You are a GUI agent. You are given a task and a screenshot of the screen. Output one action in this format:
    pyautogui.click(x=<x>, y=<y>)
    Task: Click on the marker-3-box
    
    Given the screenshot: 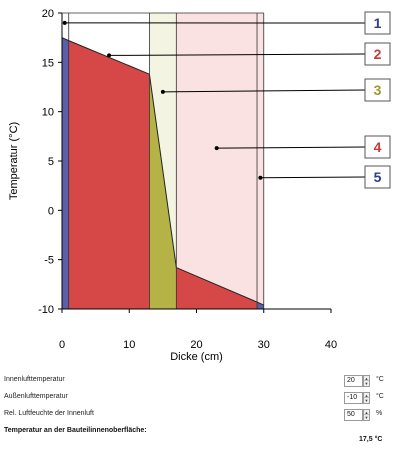 What is the action you would take?
    pyautogui.click(x=377, y=90)
    